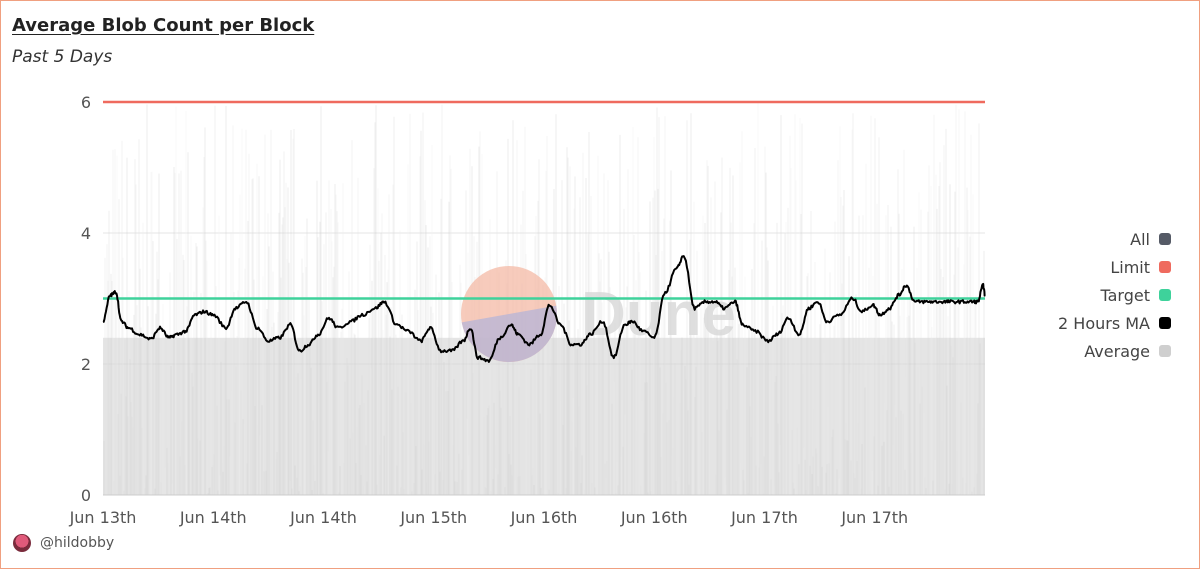 The width and height of the screenshot is (1200, 570). I want to click on legend-label: All, so click(1140, 239).